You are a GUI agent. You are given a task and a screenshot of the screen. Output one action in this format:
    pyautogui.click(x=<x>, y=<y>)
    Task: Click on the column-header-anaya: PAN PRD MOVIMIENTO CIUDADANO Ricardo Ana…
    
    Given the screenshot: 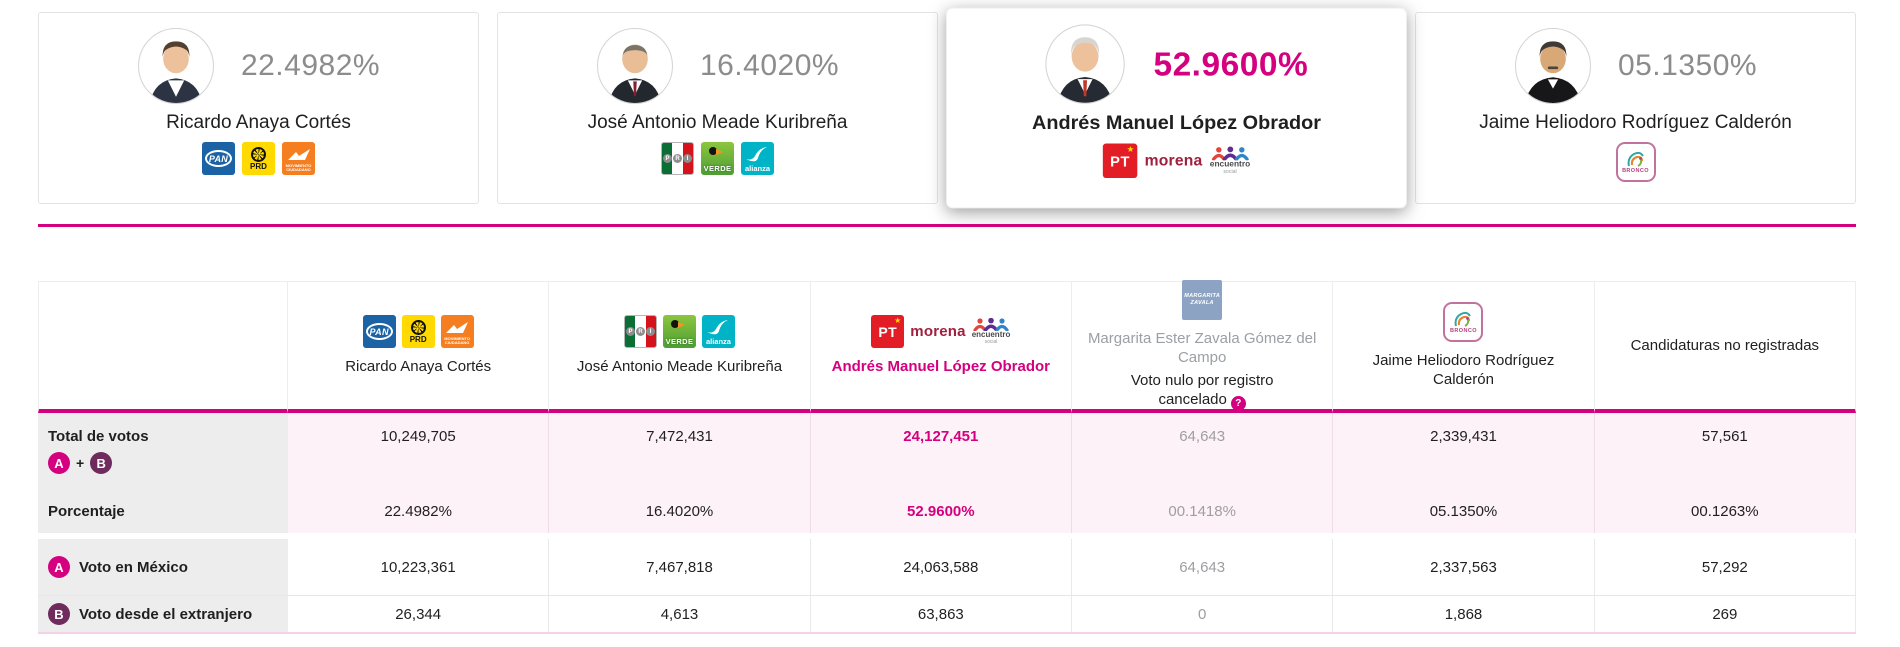 What is the action you would take?
    pyautogui.click(x=419, y=347)
    